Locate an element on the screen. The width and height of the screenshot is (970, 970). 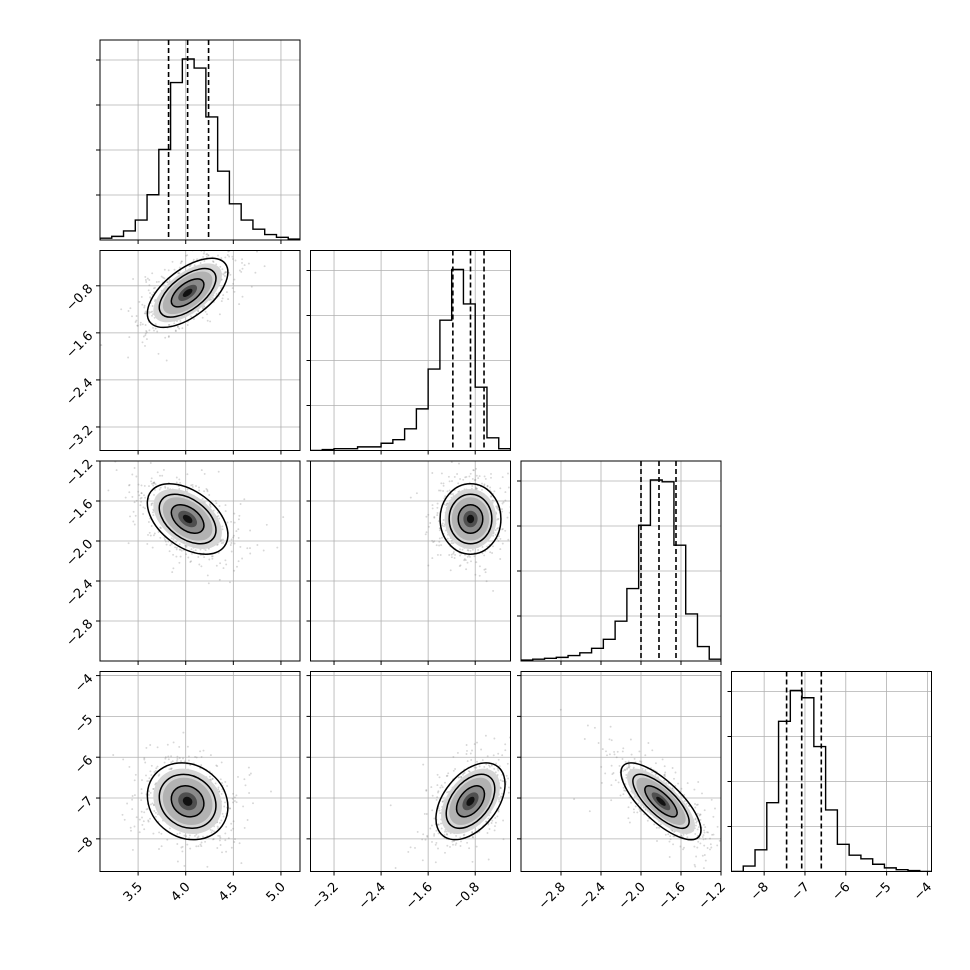
x-tick-label: −2.4 is located at coordinates (592, 896).